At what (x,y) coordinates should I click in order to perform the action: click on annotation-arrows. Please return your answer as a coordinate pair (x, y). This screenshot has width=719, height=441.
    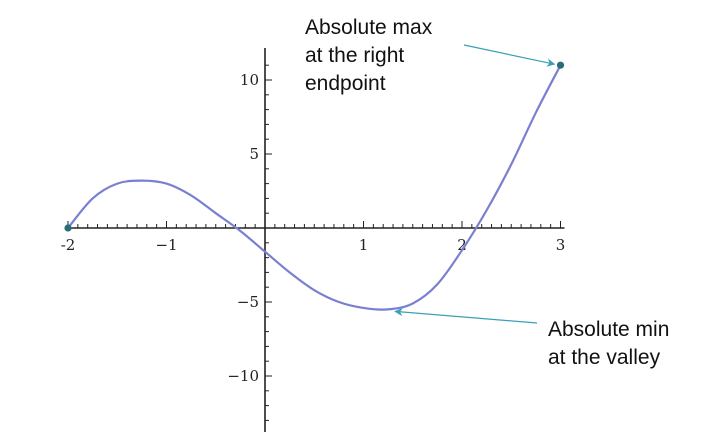
    Looking at the image, I should click on (475, 184).